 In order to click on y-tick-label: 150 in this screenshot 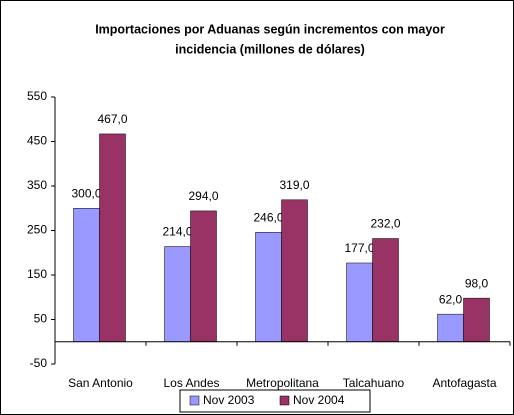, I will do `click(37, 274)`.